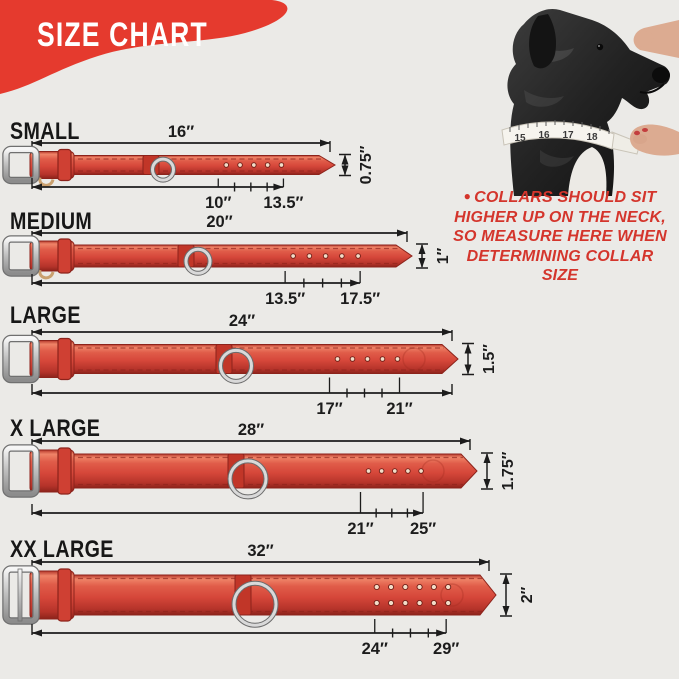 This screenshot has width=679, height=679. I want to click on dimension-label: 20″, so click(219, 222).